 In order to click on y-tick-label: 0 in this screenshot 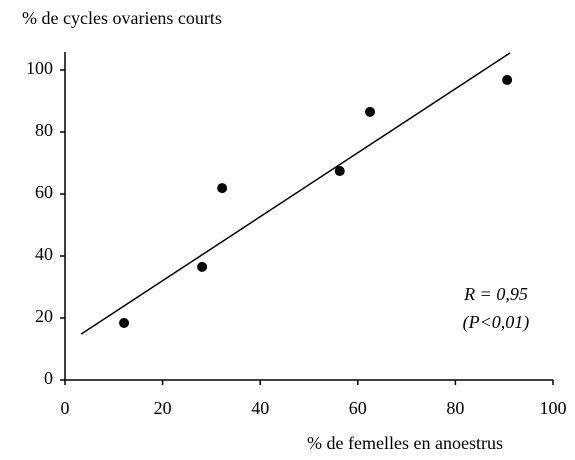, I will do `click(48, 378)`.